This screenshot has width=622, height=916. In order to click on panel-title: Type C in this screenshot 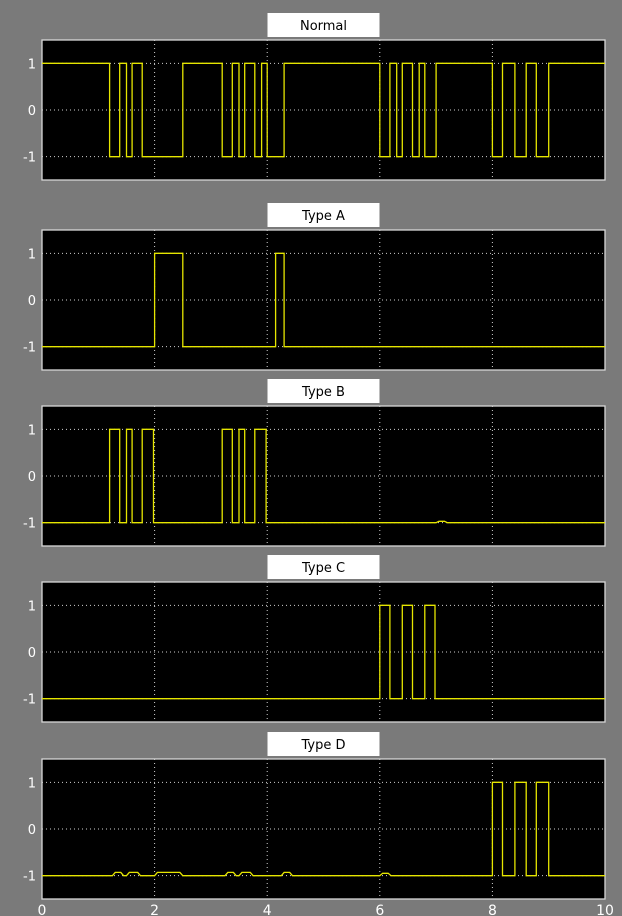, I will do `click(323, 568)`.